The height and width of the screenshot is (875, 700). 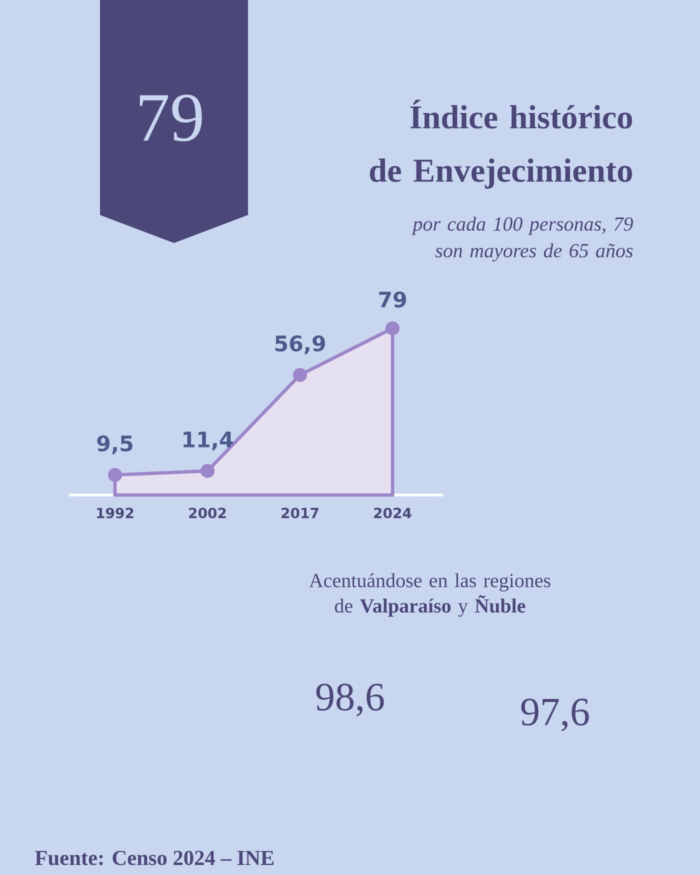 I want to click on data-label: 9,5, so click(x=114, y=444).